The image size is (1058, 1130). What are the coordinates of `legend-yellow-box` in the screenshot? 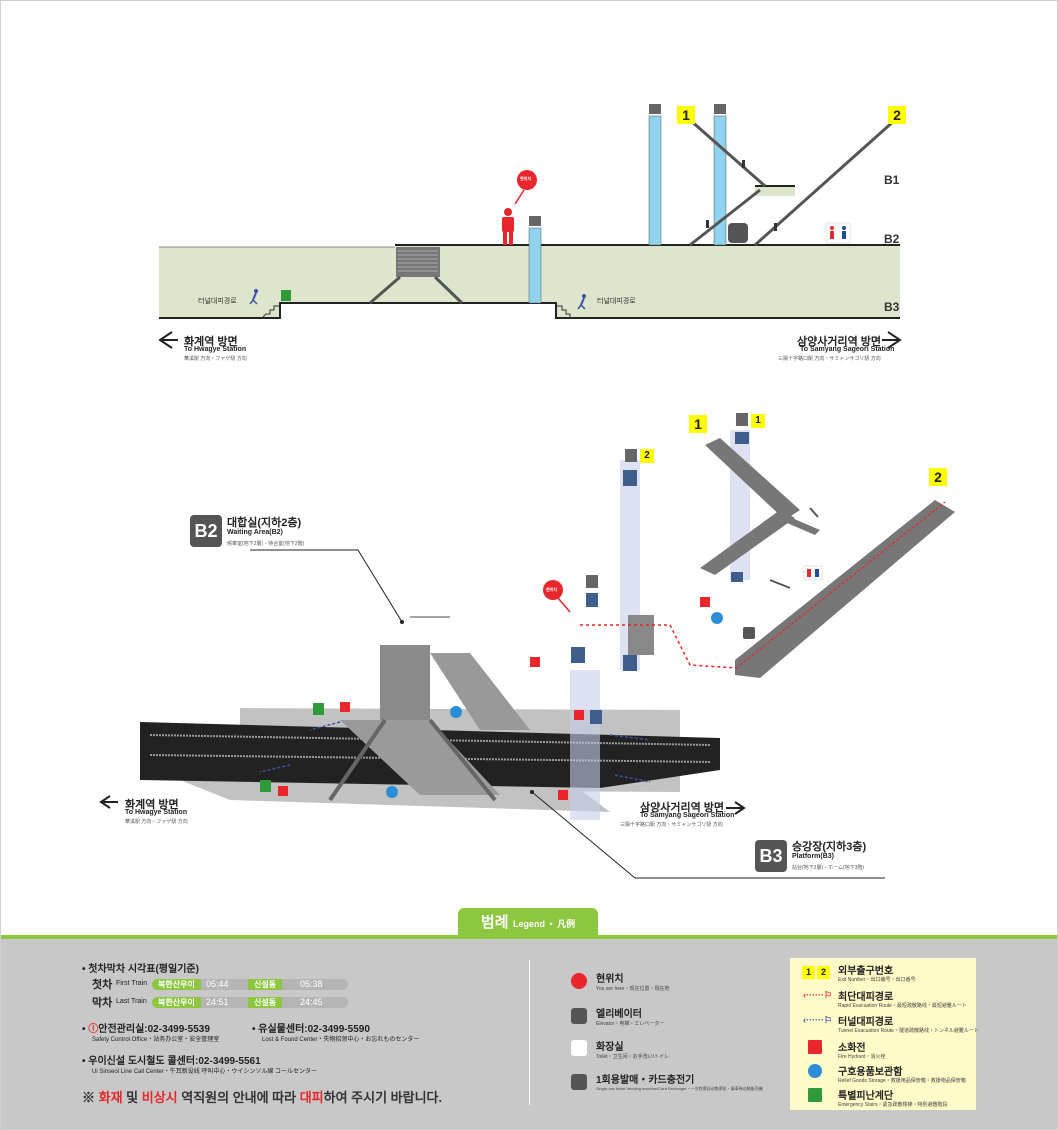 It's located at (883, 1034).